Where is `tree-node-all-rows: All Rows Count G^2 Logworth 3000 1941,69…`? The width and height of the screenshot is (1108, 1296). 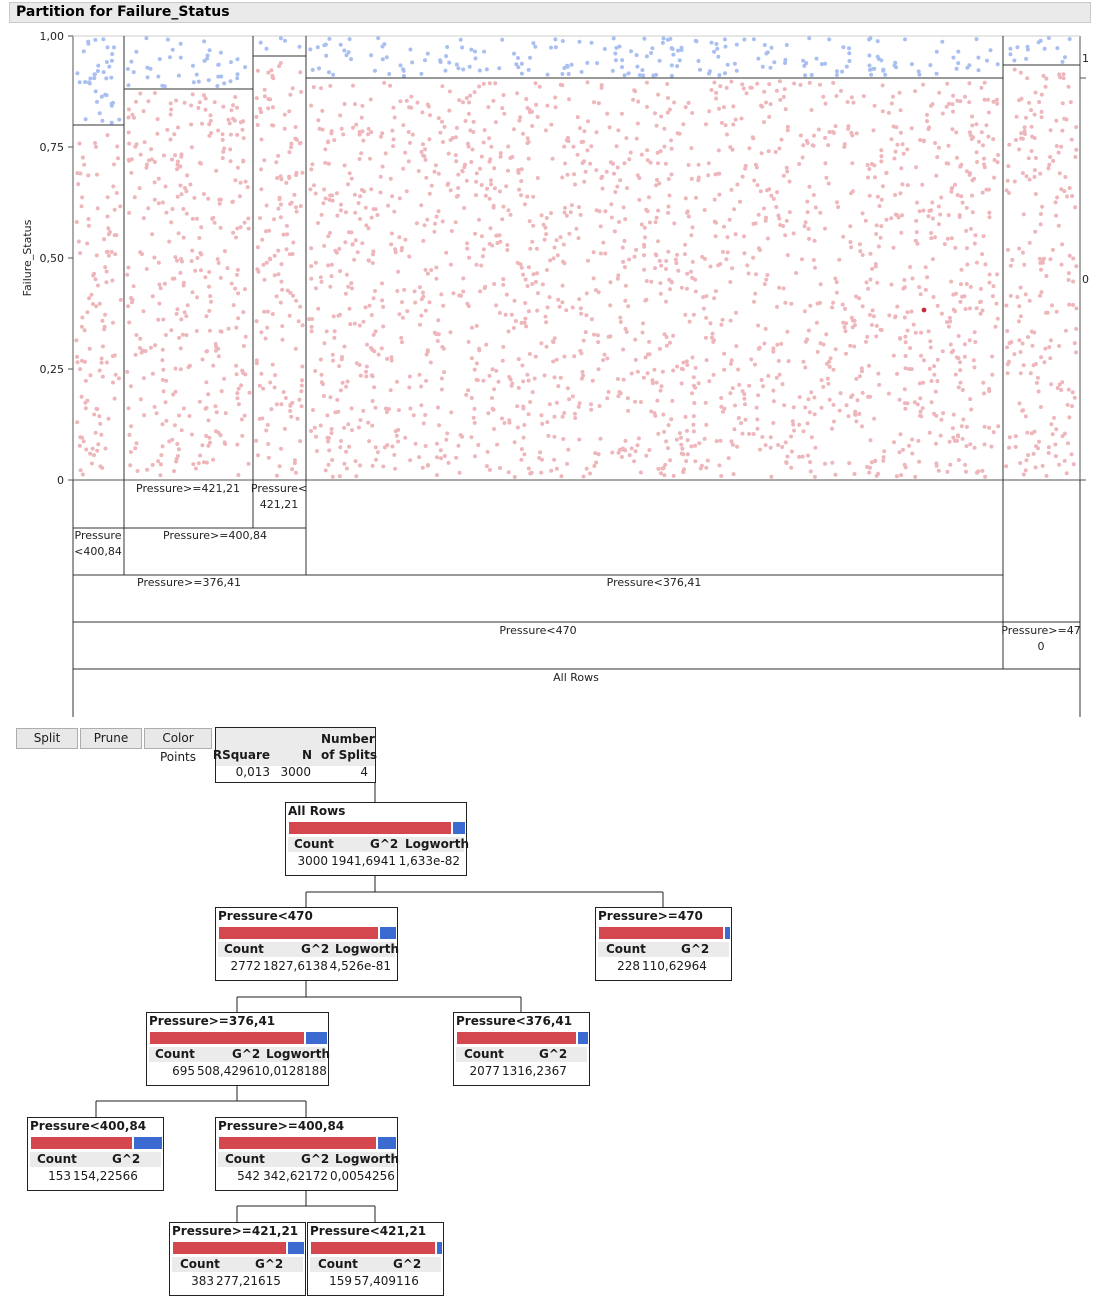
tree-node-all-rows: All Rows Count G^2 Logworth 3000 1941,69… is located at coordinates (377, 839).